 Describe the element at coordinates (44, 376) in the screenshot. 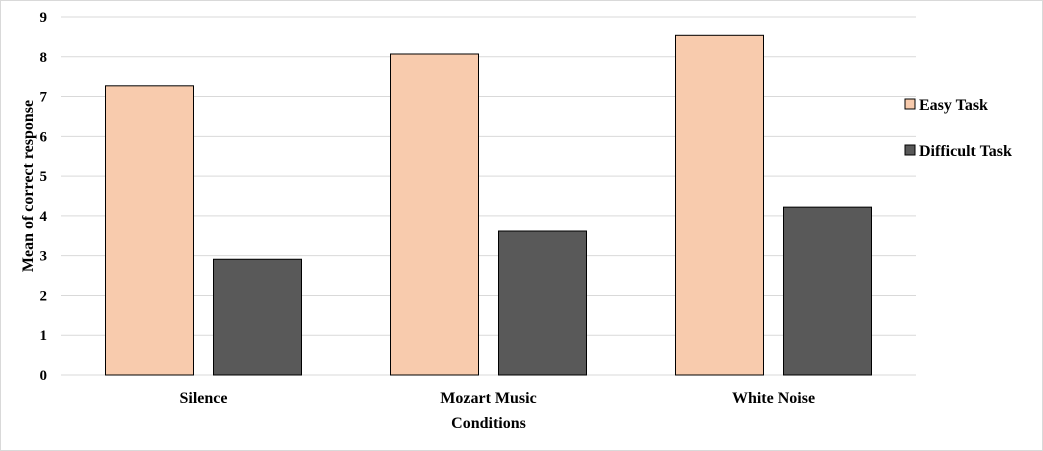

I see `y-tick-label: 0` at that location.